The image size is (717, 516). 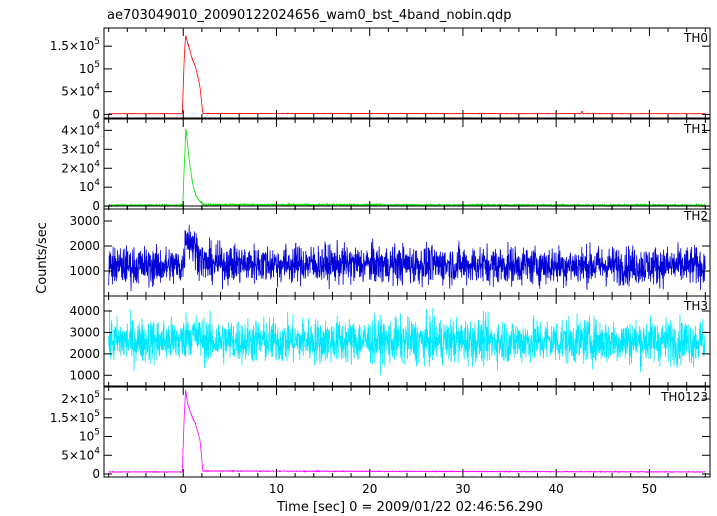 I want to click on panel-label: TH0123, so click(x=684, y=397).